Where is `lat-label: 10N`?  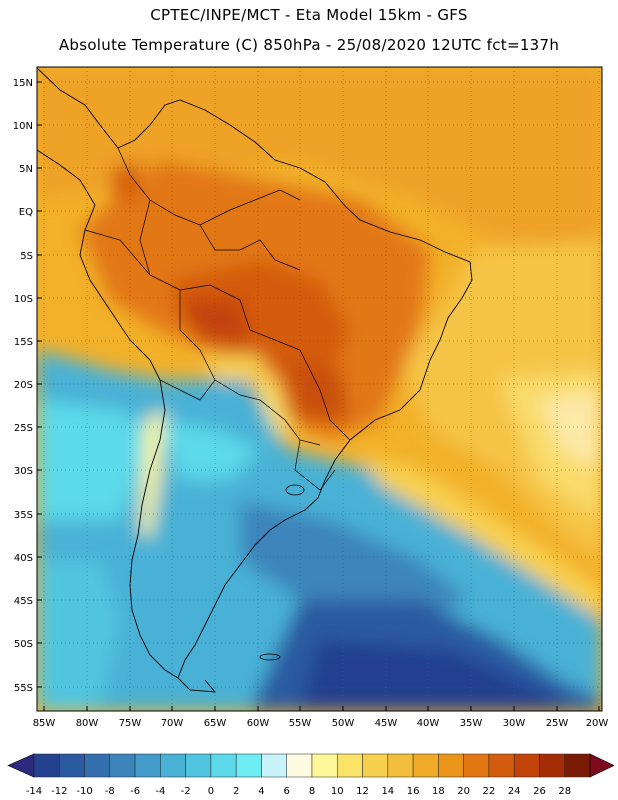 lat-label: 10N is located at coordinates (23, 126).